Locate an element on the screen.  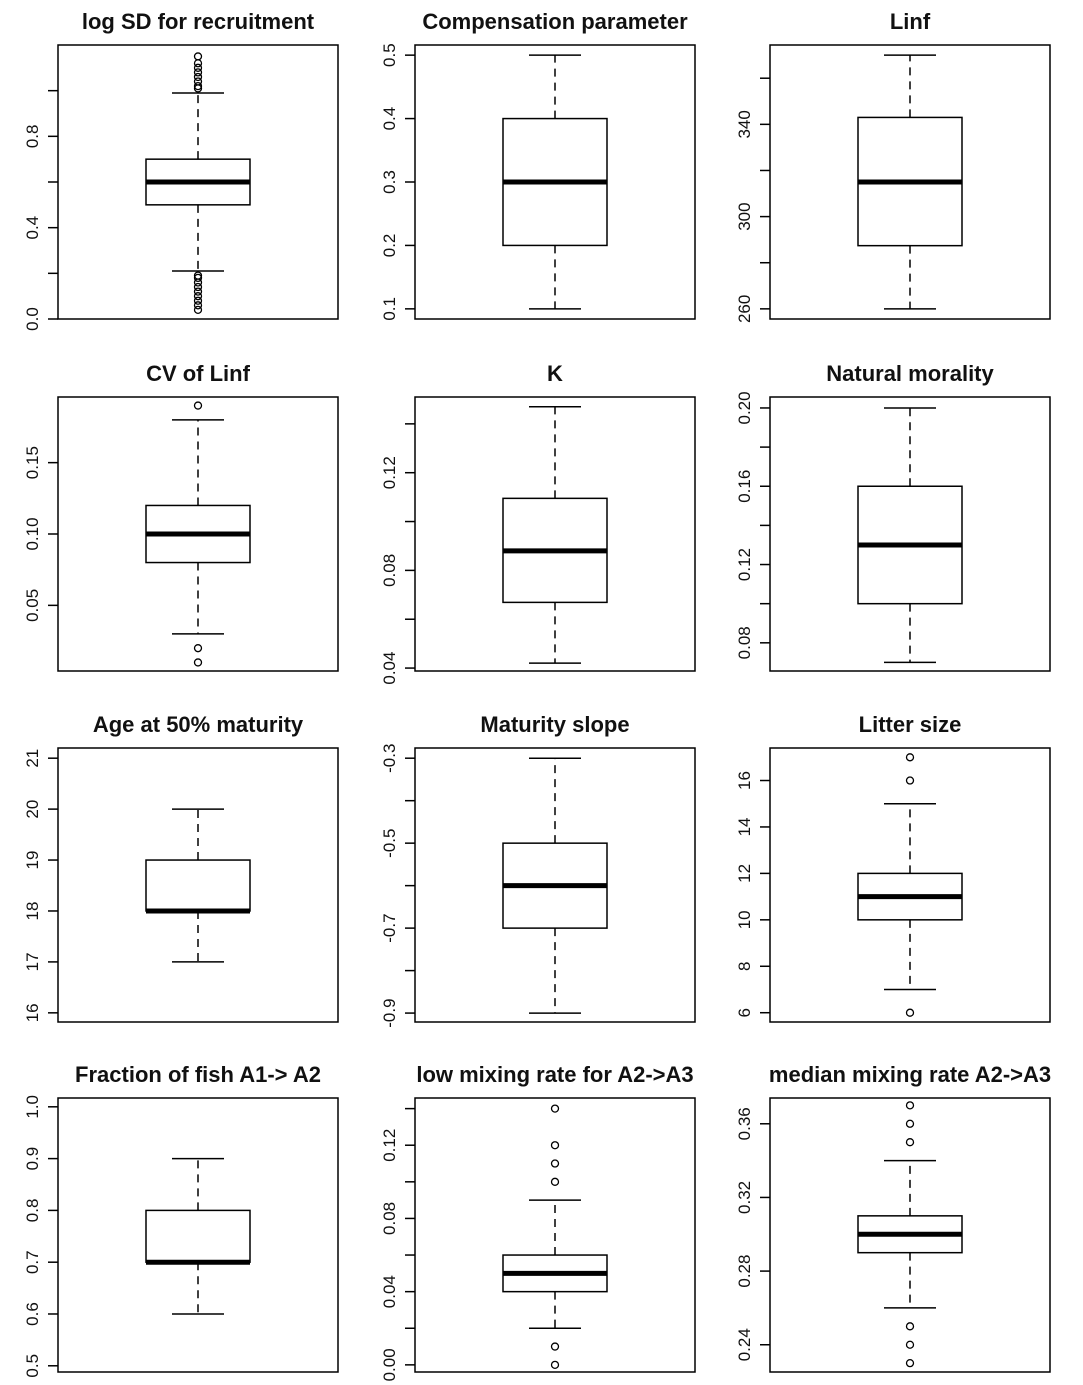
panel-title: Age at 50% maturity is located at coordinates (198, 724).